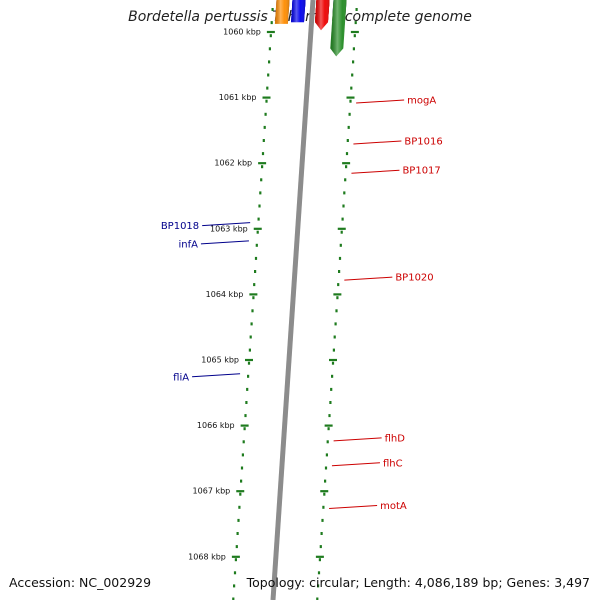  What do you see at coordinates (80, 582) in the screenshot?
I see `accession-text: Accession: NC_002929` at bounding box center [80, 582].